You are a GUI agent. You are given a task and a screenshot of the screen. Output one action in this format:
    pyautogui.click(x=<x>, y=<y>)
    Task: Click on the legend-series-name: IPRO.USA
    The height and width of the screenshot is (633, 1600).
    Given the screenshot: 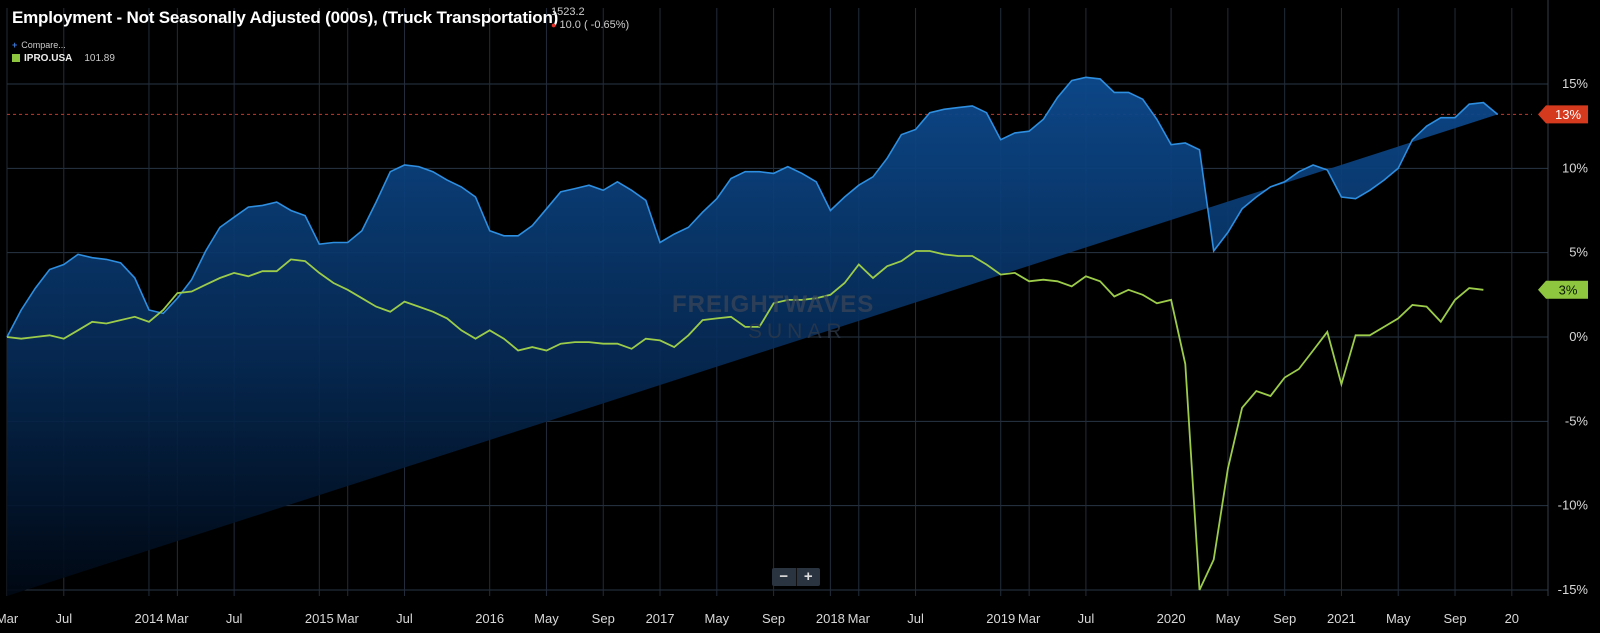 What is the action you would take?
    pyautogui.click(x=48, y=58)
    